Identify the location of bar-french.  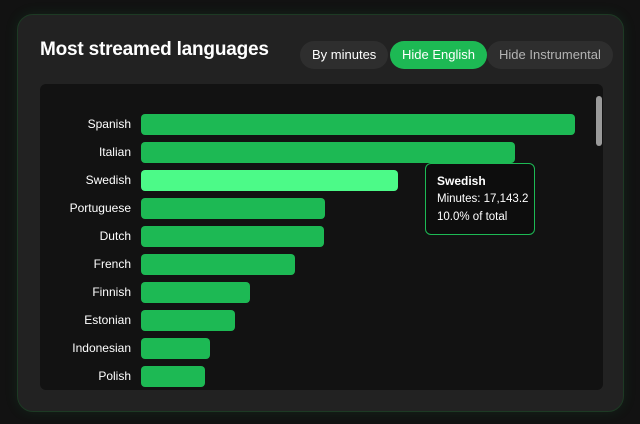
(218, 264).